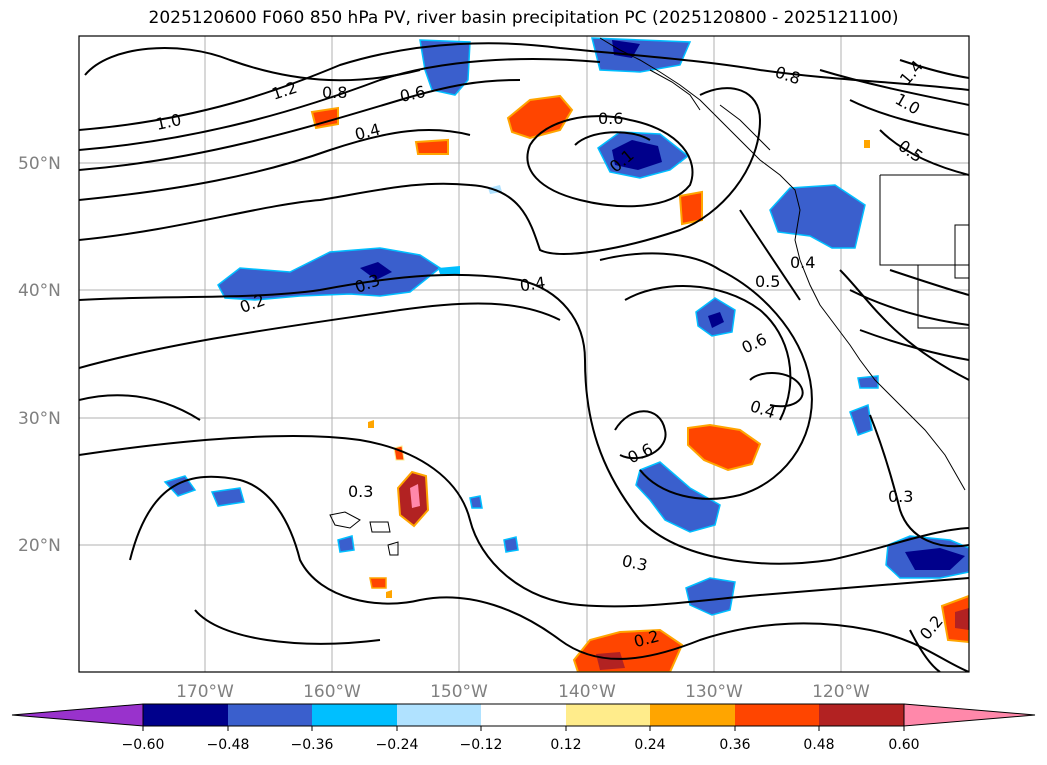  Describe the element at coordinates (39, 419) in the screenshot. I see `lat-label: 30°N` at that location.